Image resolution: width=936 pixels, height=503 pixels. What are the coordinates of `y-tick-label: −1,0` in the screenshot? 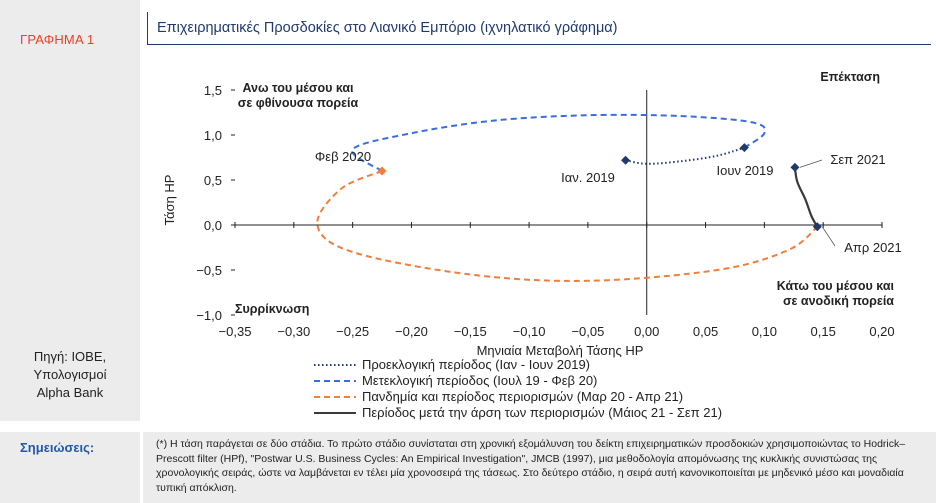 It's located at (209, 315).